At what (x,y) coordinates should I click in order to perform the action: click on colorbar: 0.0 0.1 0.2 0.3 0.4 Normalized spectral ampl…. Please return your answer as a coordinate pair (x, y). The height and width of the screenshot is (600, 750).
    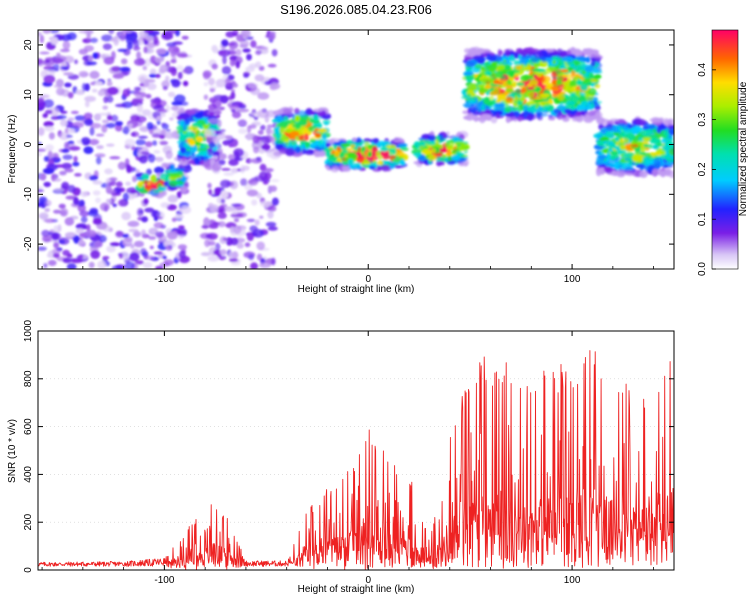
    Looking at the image, I should click on (723, 152).